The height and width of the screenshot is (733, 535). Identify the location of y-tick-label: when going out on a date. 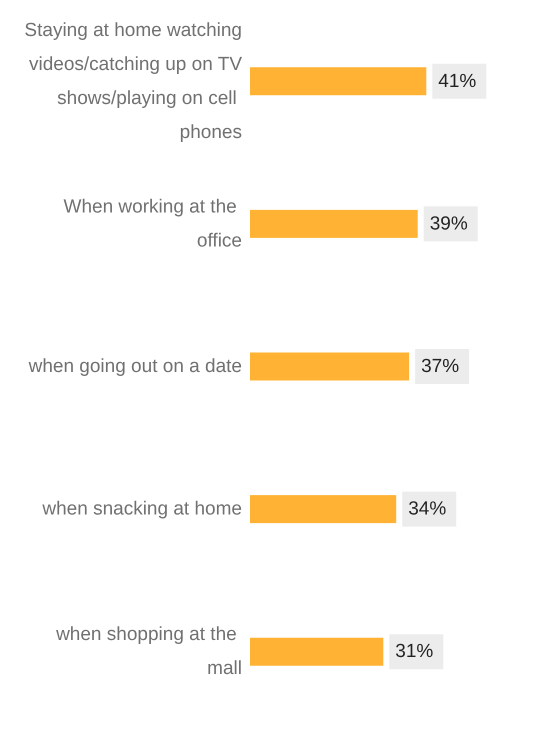
(135, 366).